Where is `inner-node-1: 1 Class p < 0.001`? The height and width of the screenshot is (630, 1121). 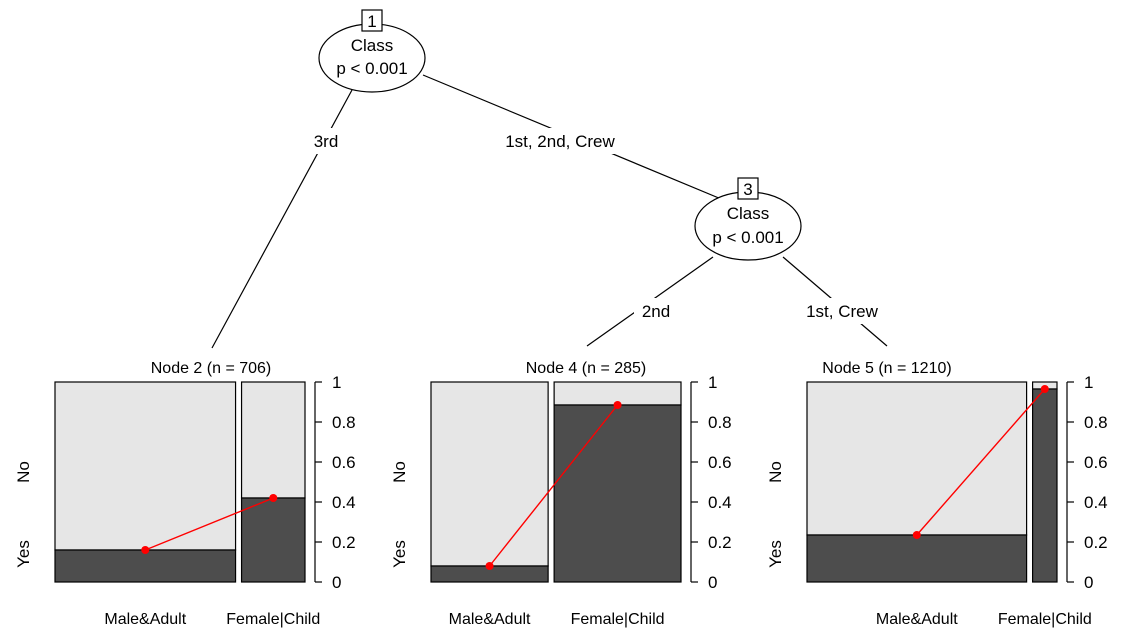
inner-node-1: 1 Class p < 0.001 is located at coordinates (372, 51).